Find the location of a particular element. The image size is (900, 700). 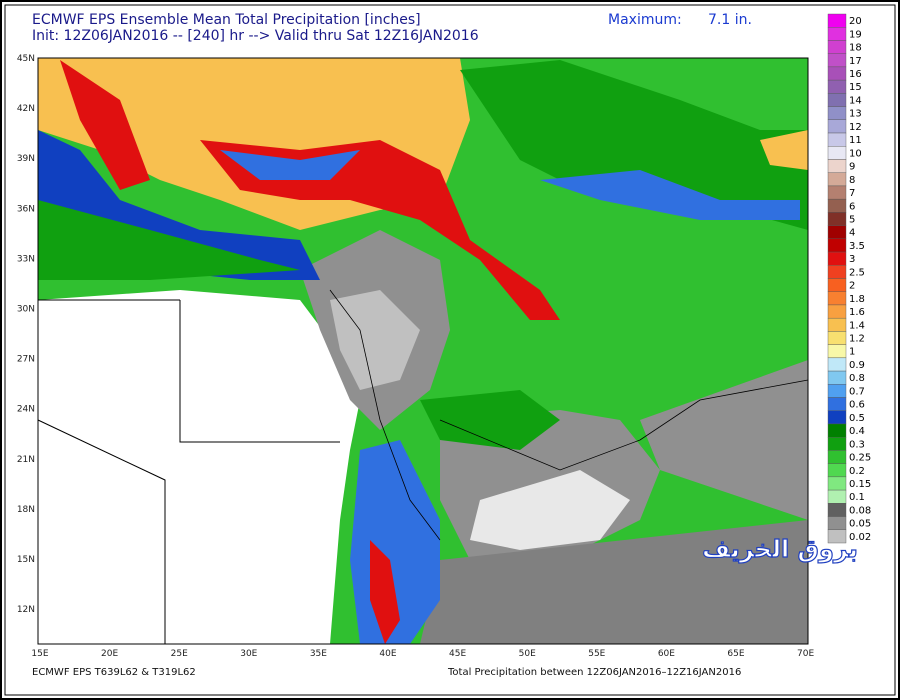

legend-label: 0.1 is located at coordinates (857, 497).